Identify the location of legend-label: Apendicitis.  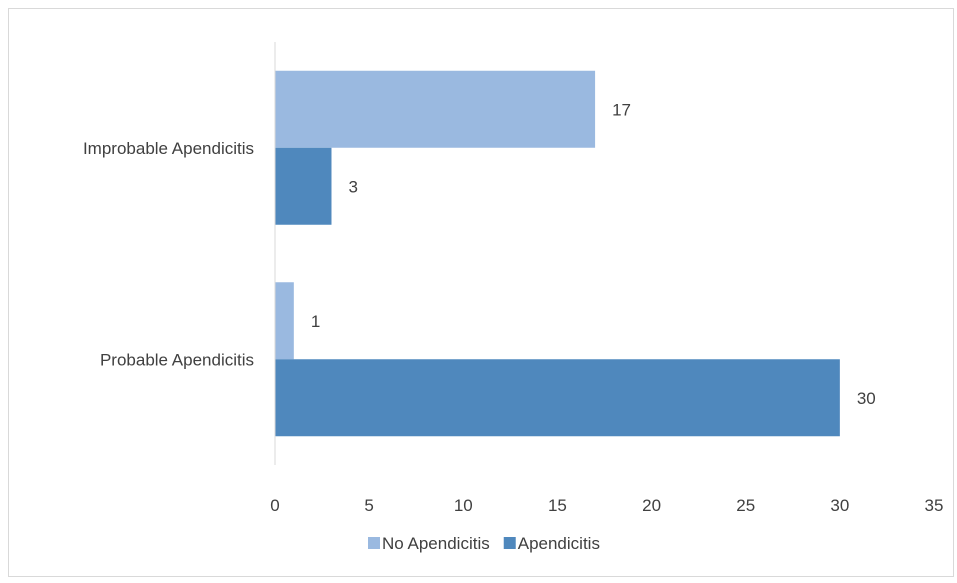
(559, 543).